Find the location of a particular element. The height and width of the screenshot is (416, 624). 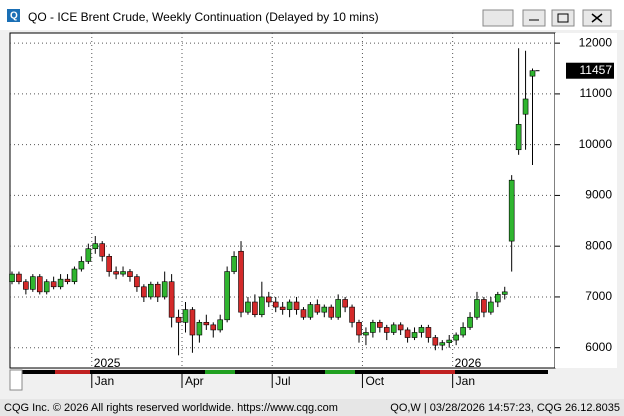

y-tick-label: 7000 is located at coordinates (598, 296).